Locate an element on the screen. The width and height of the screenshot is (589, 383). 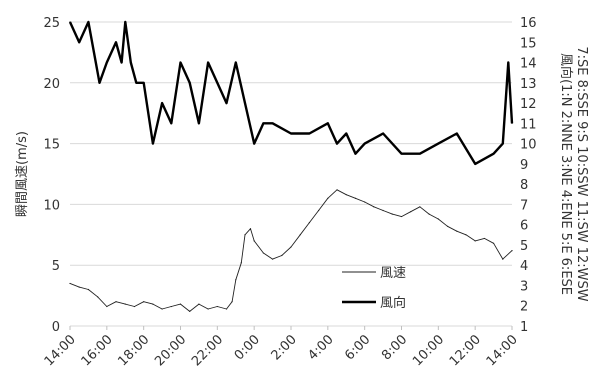
y-axis-title: 瞬間風速(m/s) is located at coordinates (22, 174).